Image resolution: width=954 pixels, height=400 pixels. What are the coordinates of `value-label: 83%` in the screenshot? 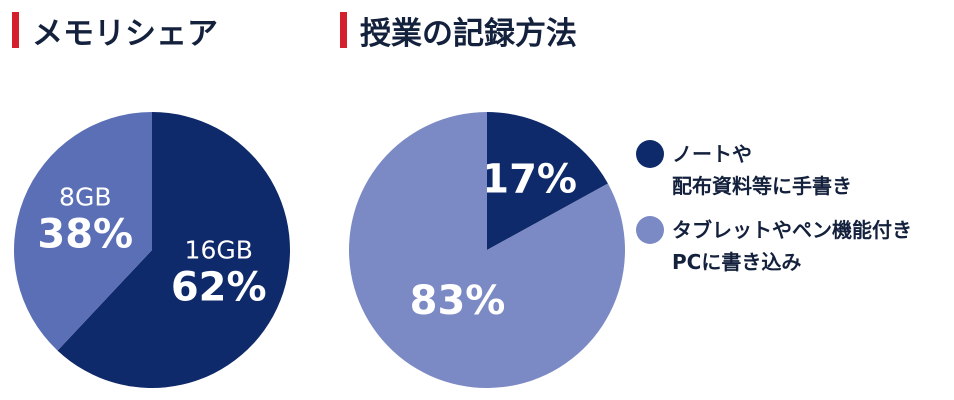 It's located at (458, 301).